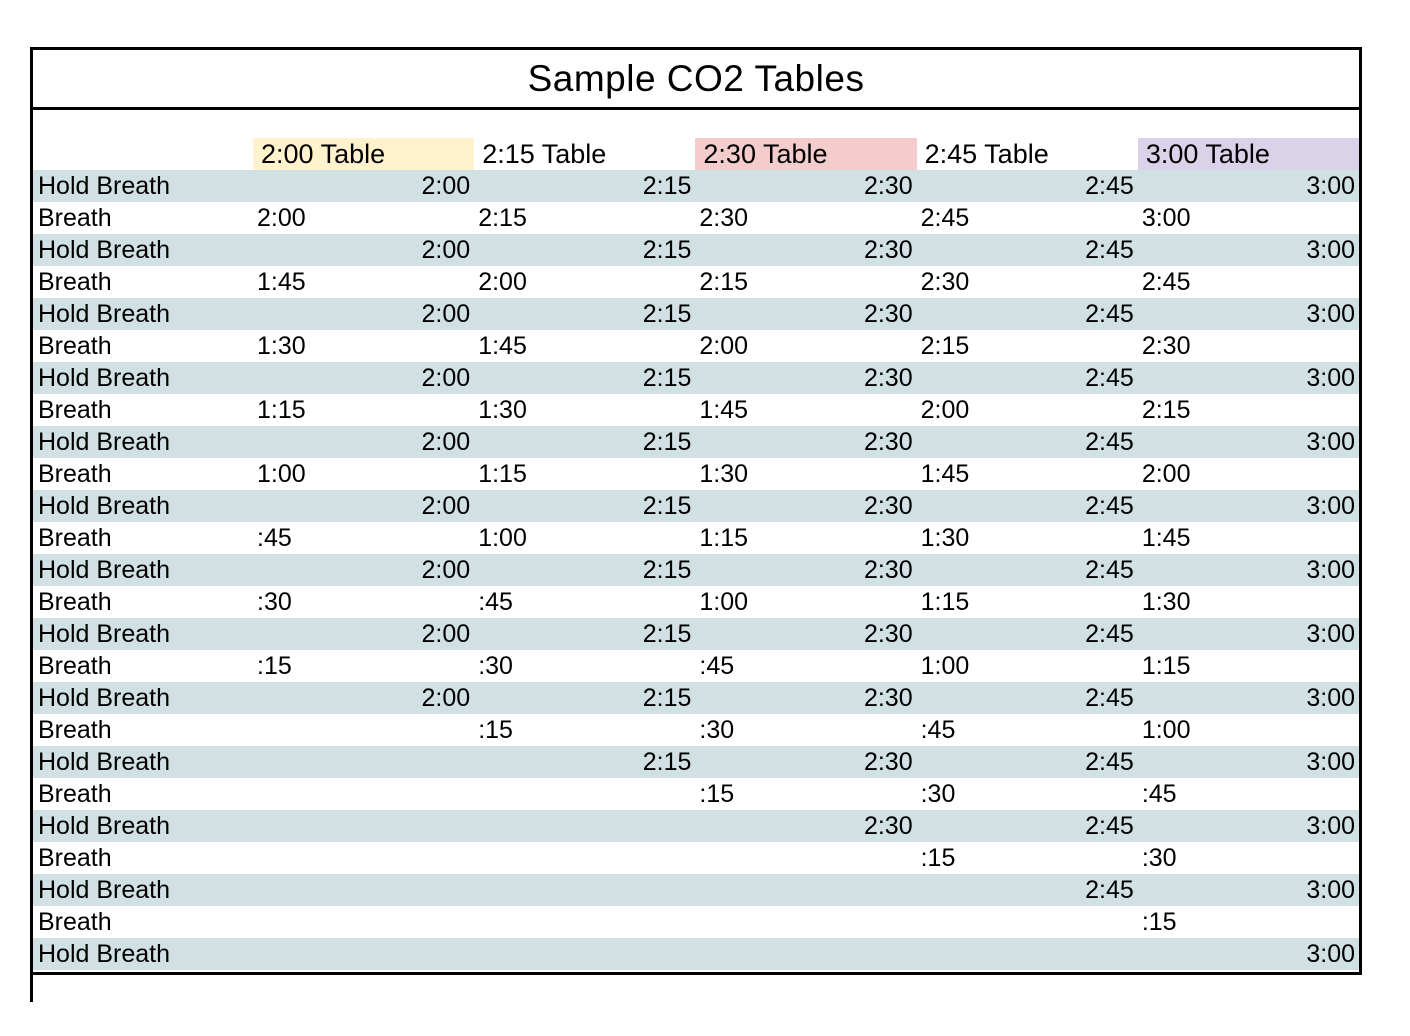 Image resolution: width=1410 pixels, height=1036 pixels. I want to click on table-row: Breath 1:15 1:30 1:45 2:00 2:15, so click(696, 410).